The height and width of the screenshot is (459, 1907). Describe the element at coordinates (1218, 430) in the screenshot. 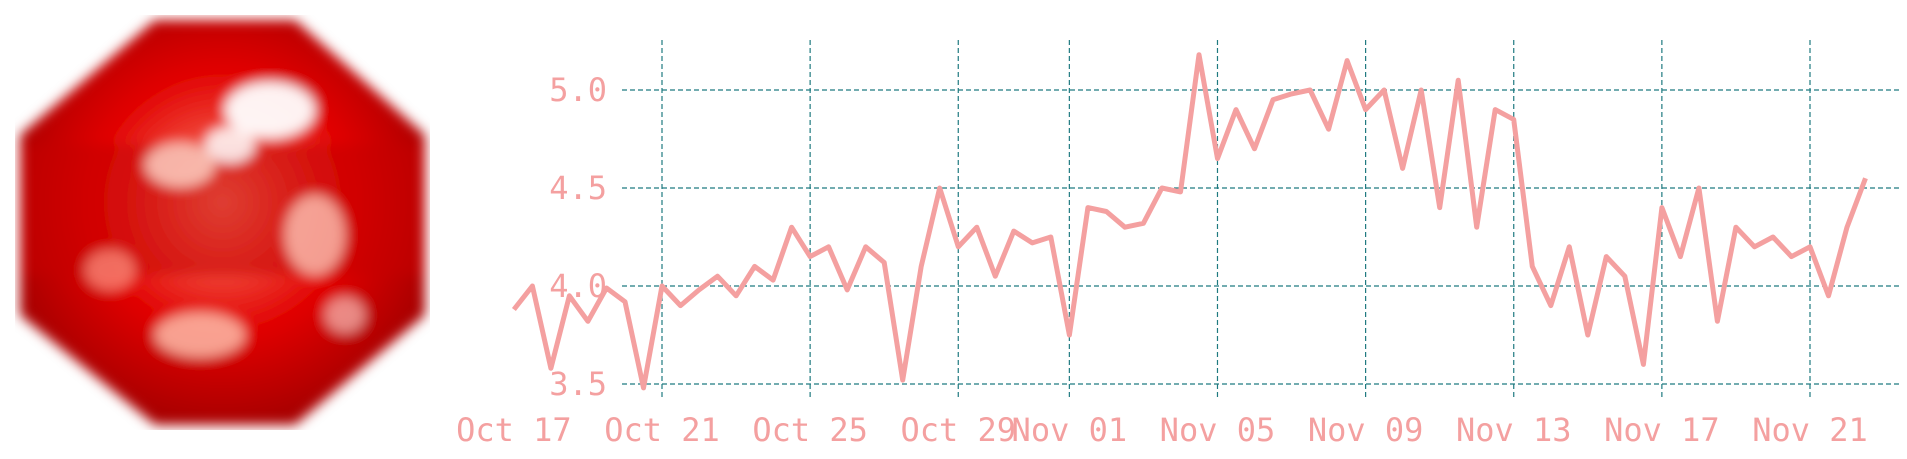

I see `x-tick-label: Nov 05` at that location.